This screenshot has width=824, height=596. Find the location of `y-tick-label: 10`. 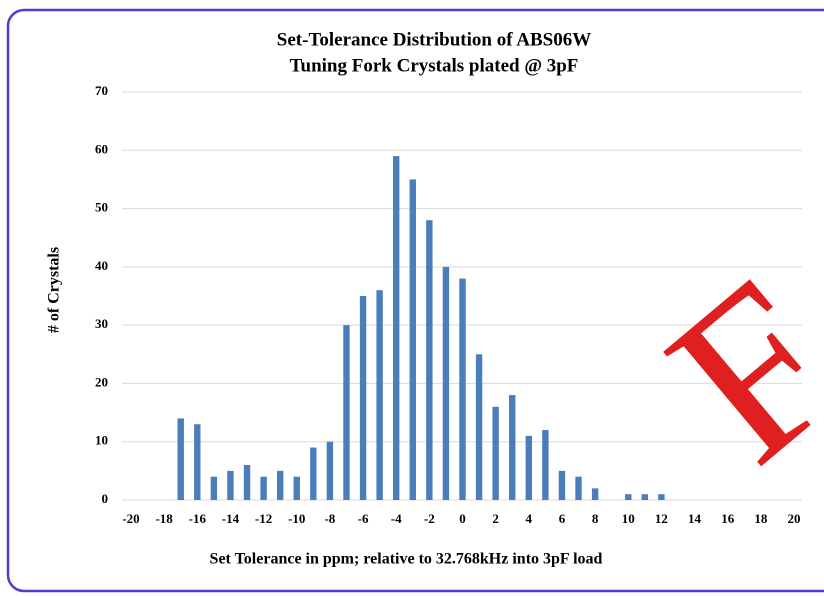

y-tick-label: 10 is located at coordinates (101, 440).